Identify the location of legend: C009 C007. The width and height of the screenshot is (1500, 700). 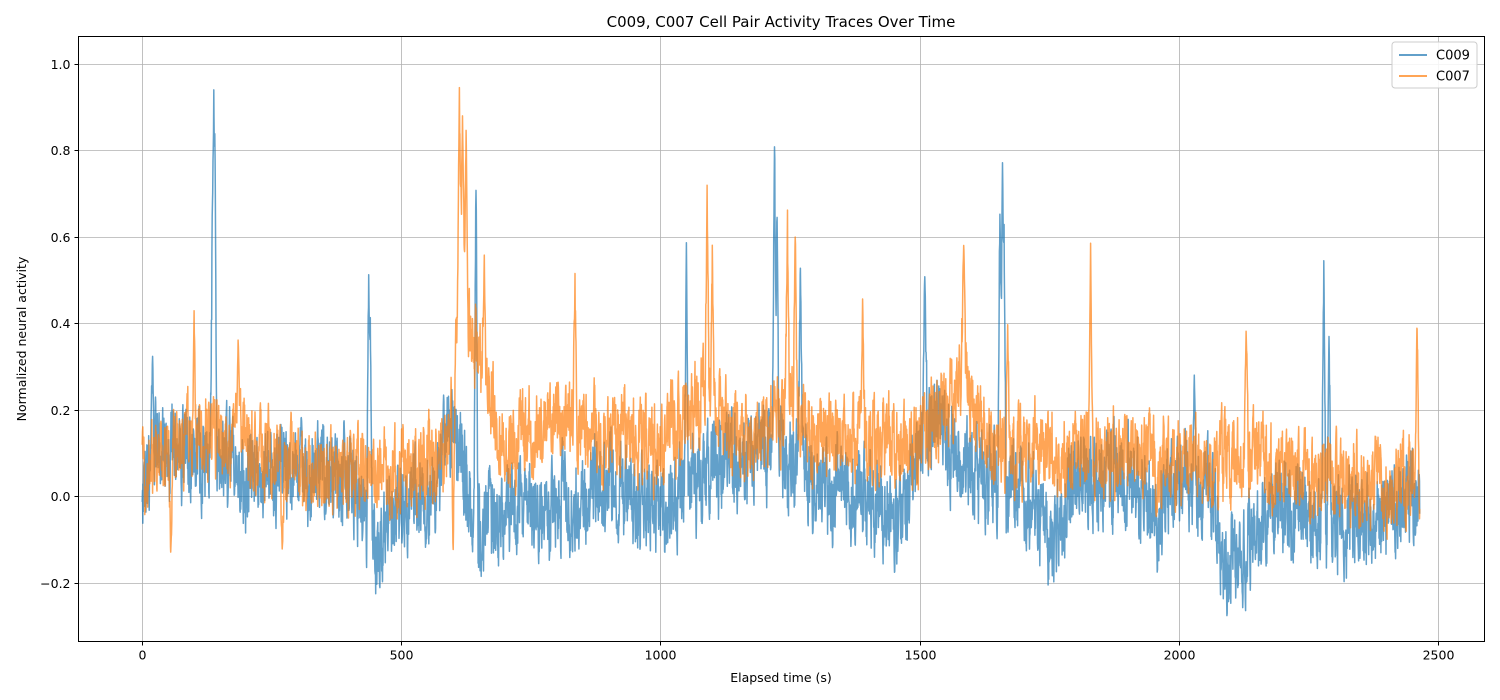
(1434, 65).